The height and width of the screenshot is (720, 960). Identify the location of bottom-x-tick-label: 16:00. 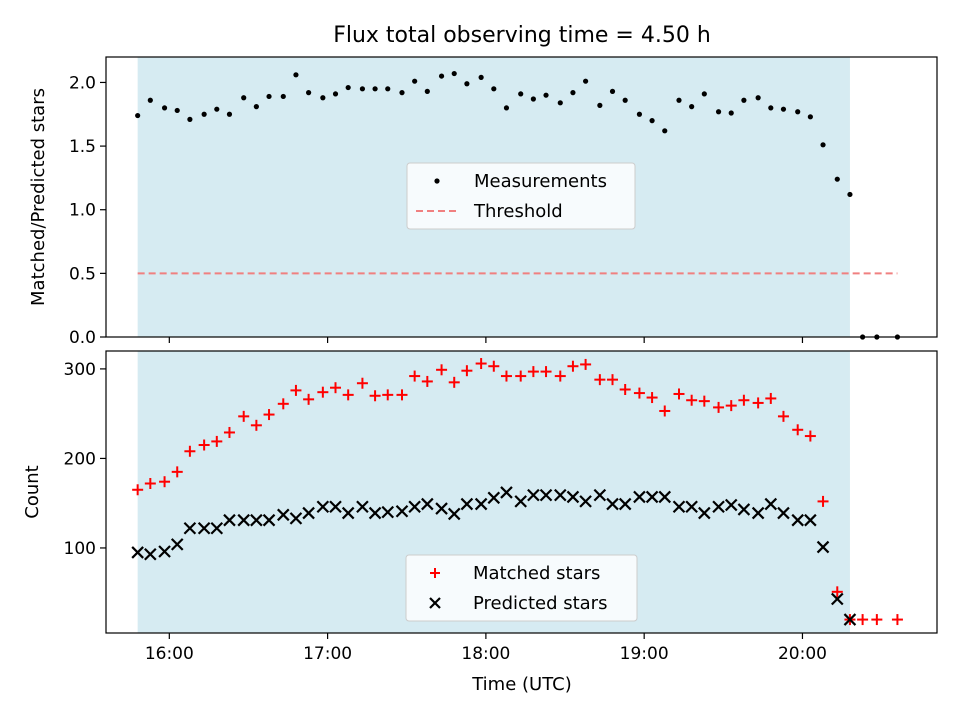
(169, 654).